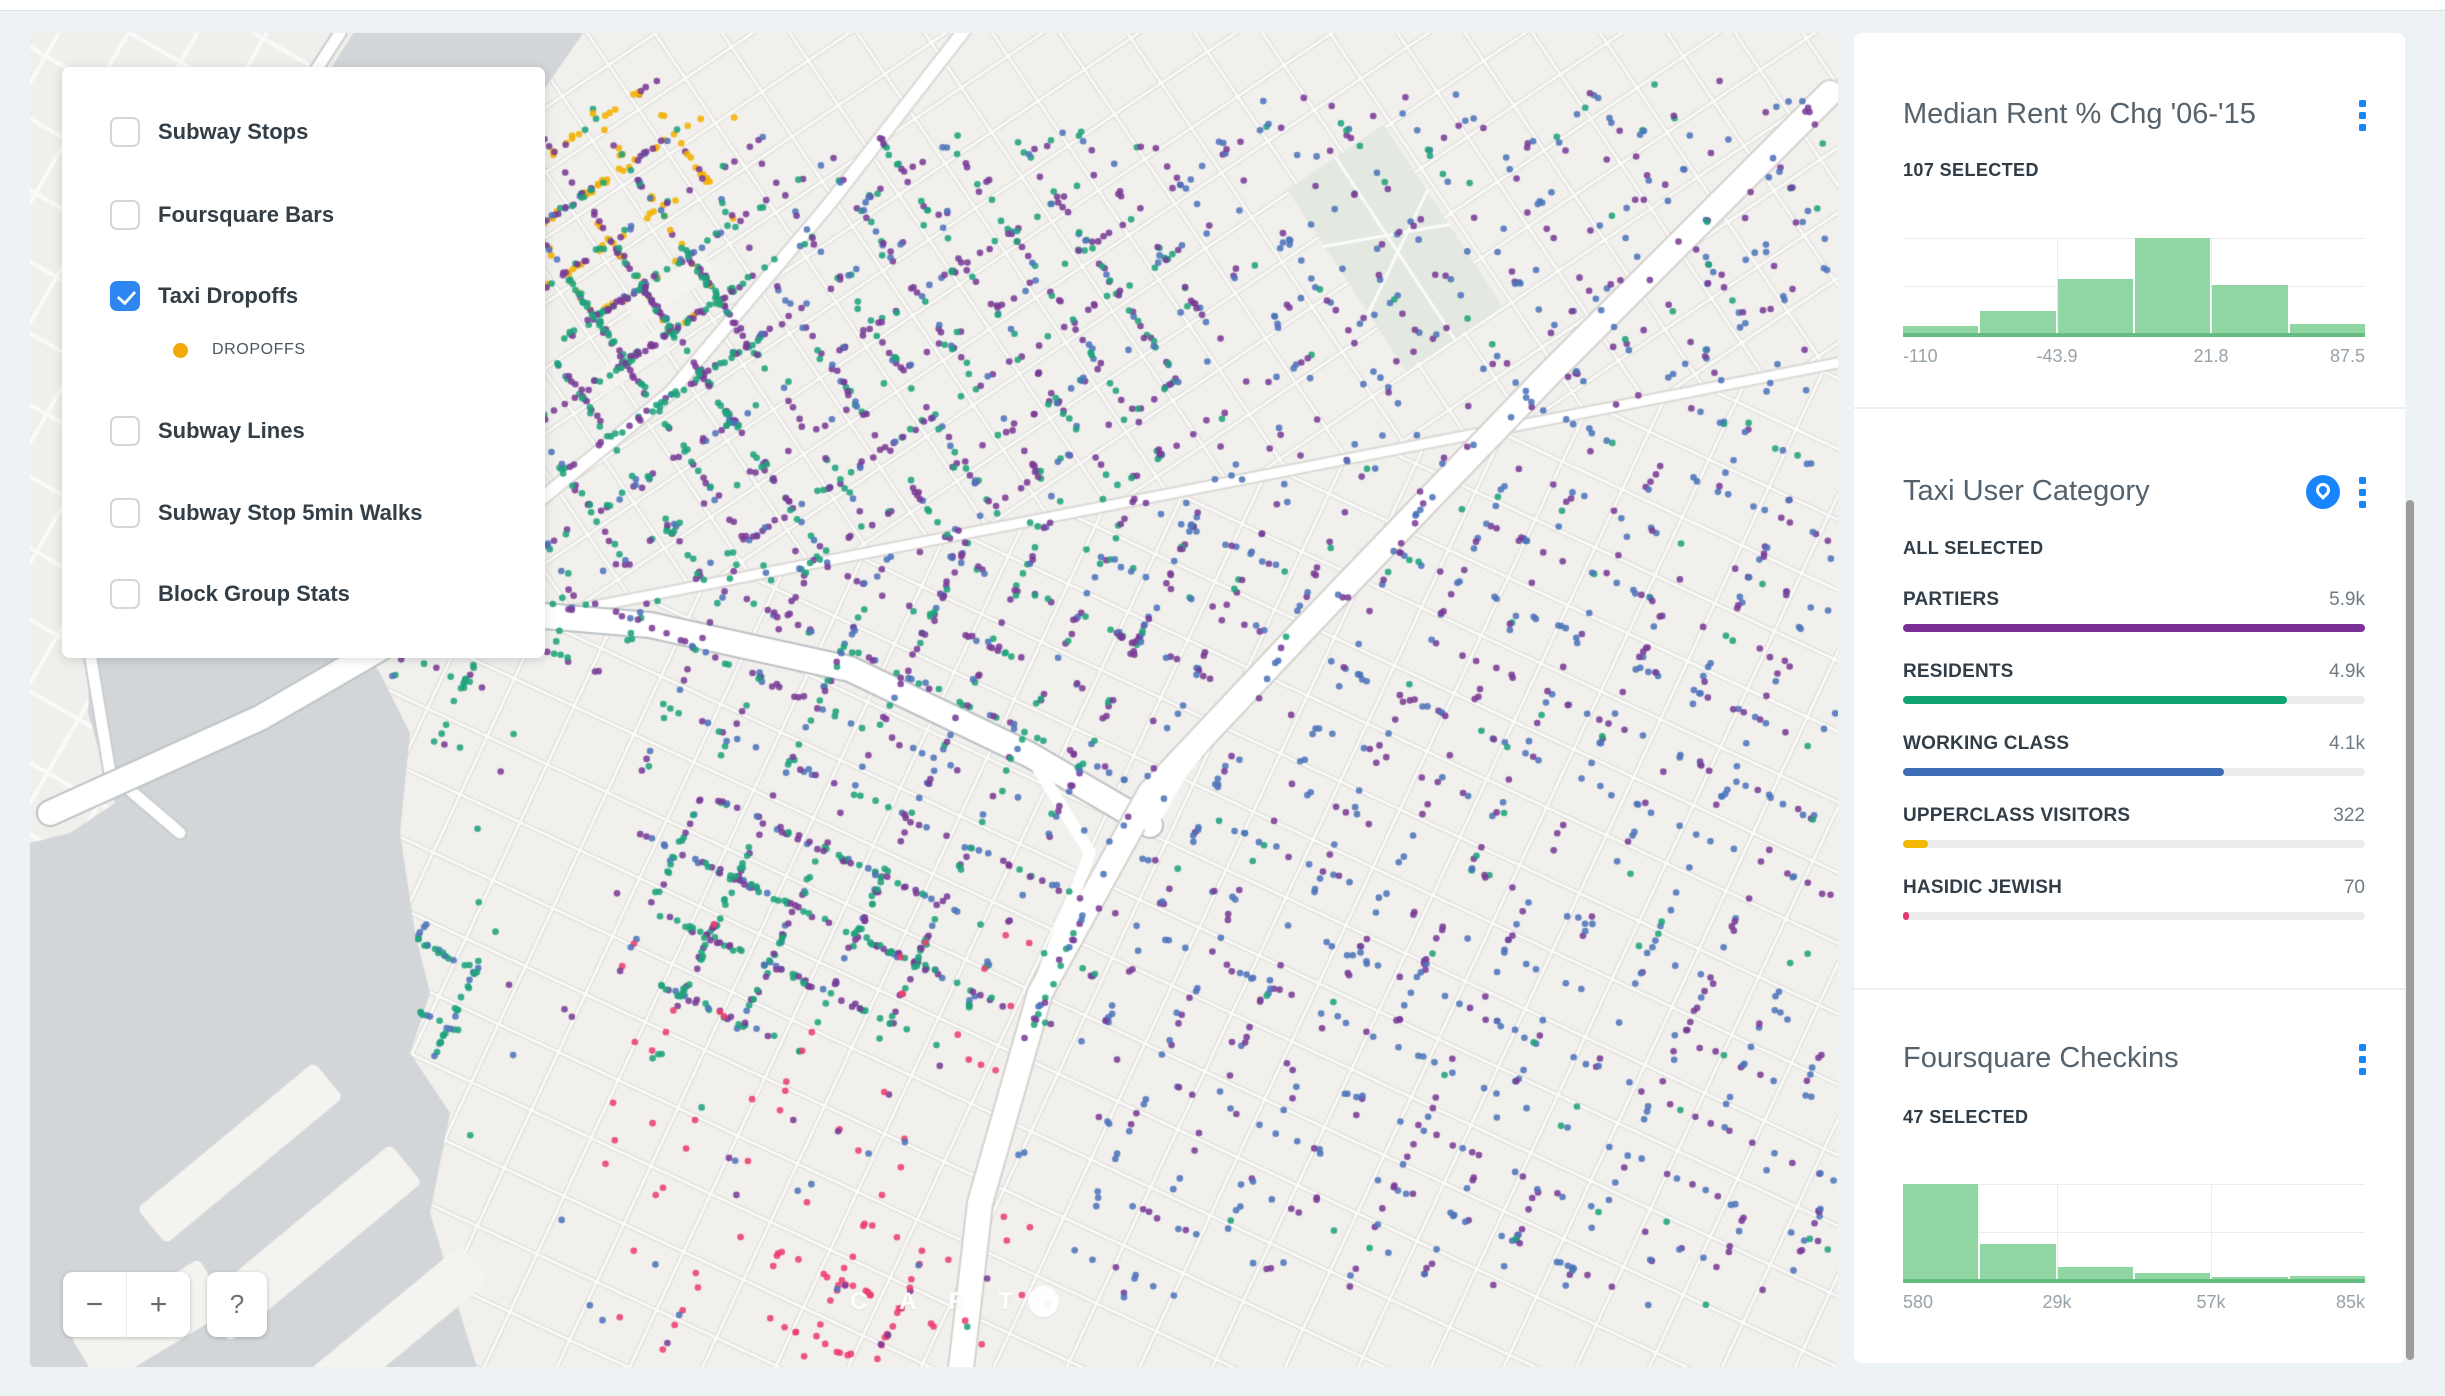  I want to click on histogram-x-labels: -110 -43.9 21.8 87.5, so click(2134, 357).